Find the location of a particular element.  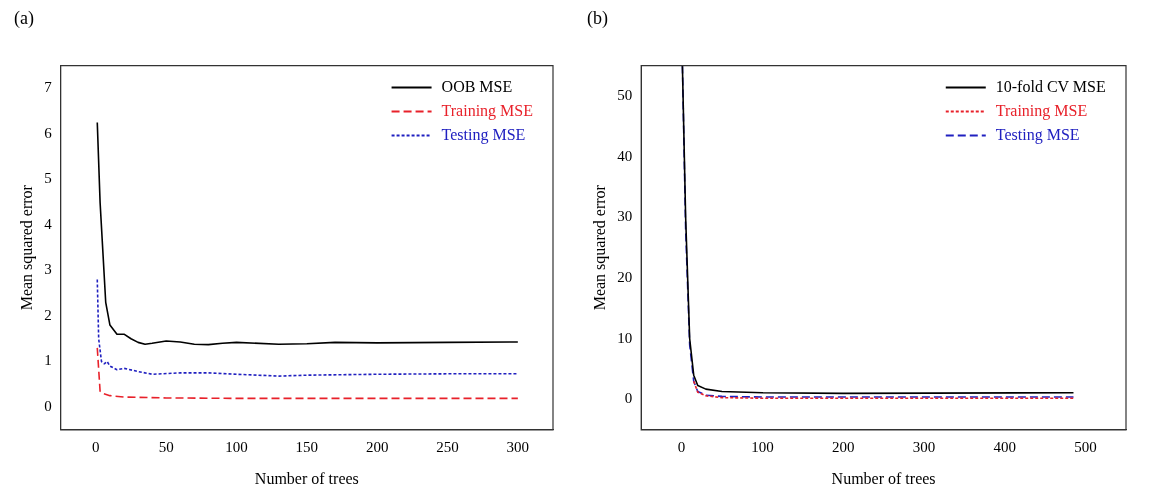

y-tick-label: 1 is located at coordinates (48, 360).